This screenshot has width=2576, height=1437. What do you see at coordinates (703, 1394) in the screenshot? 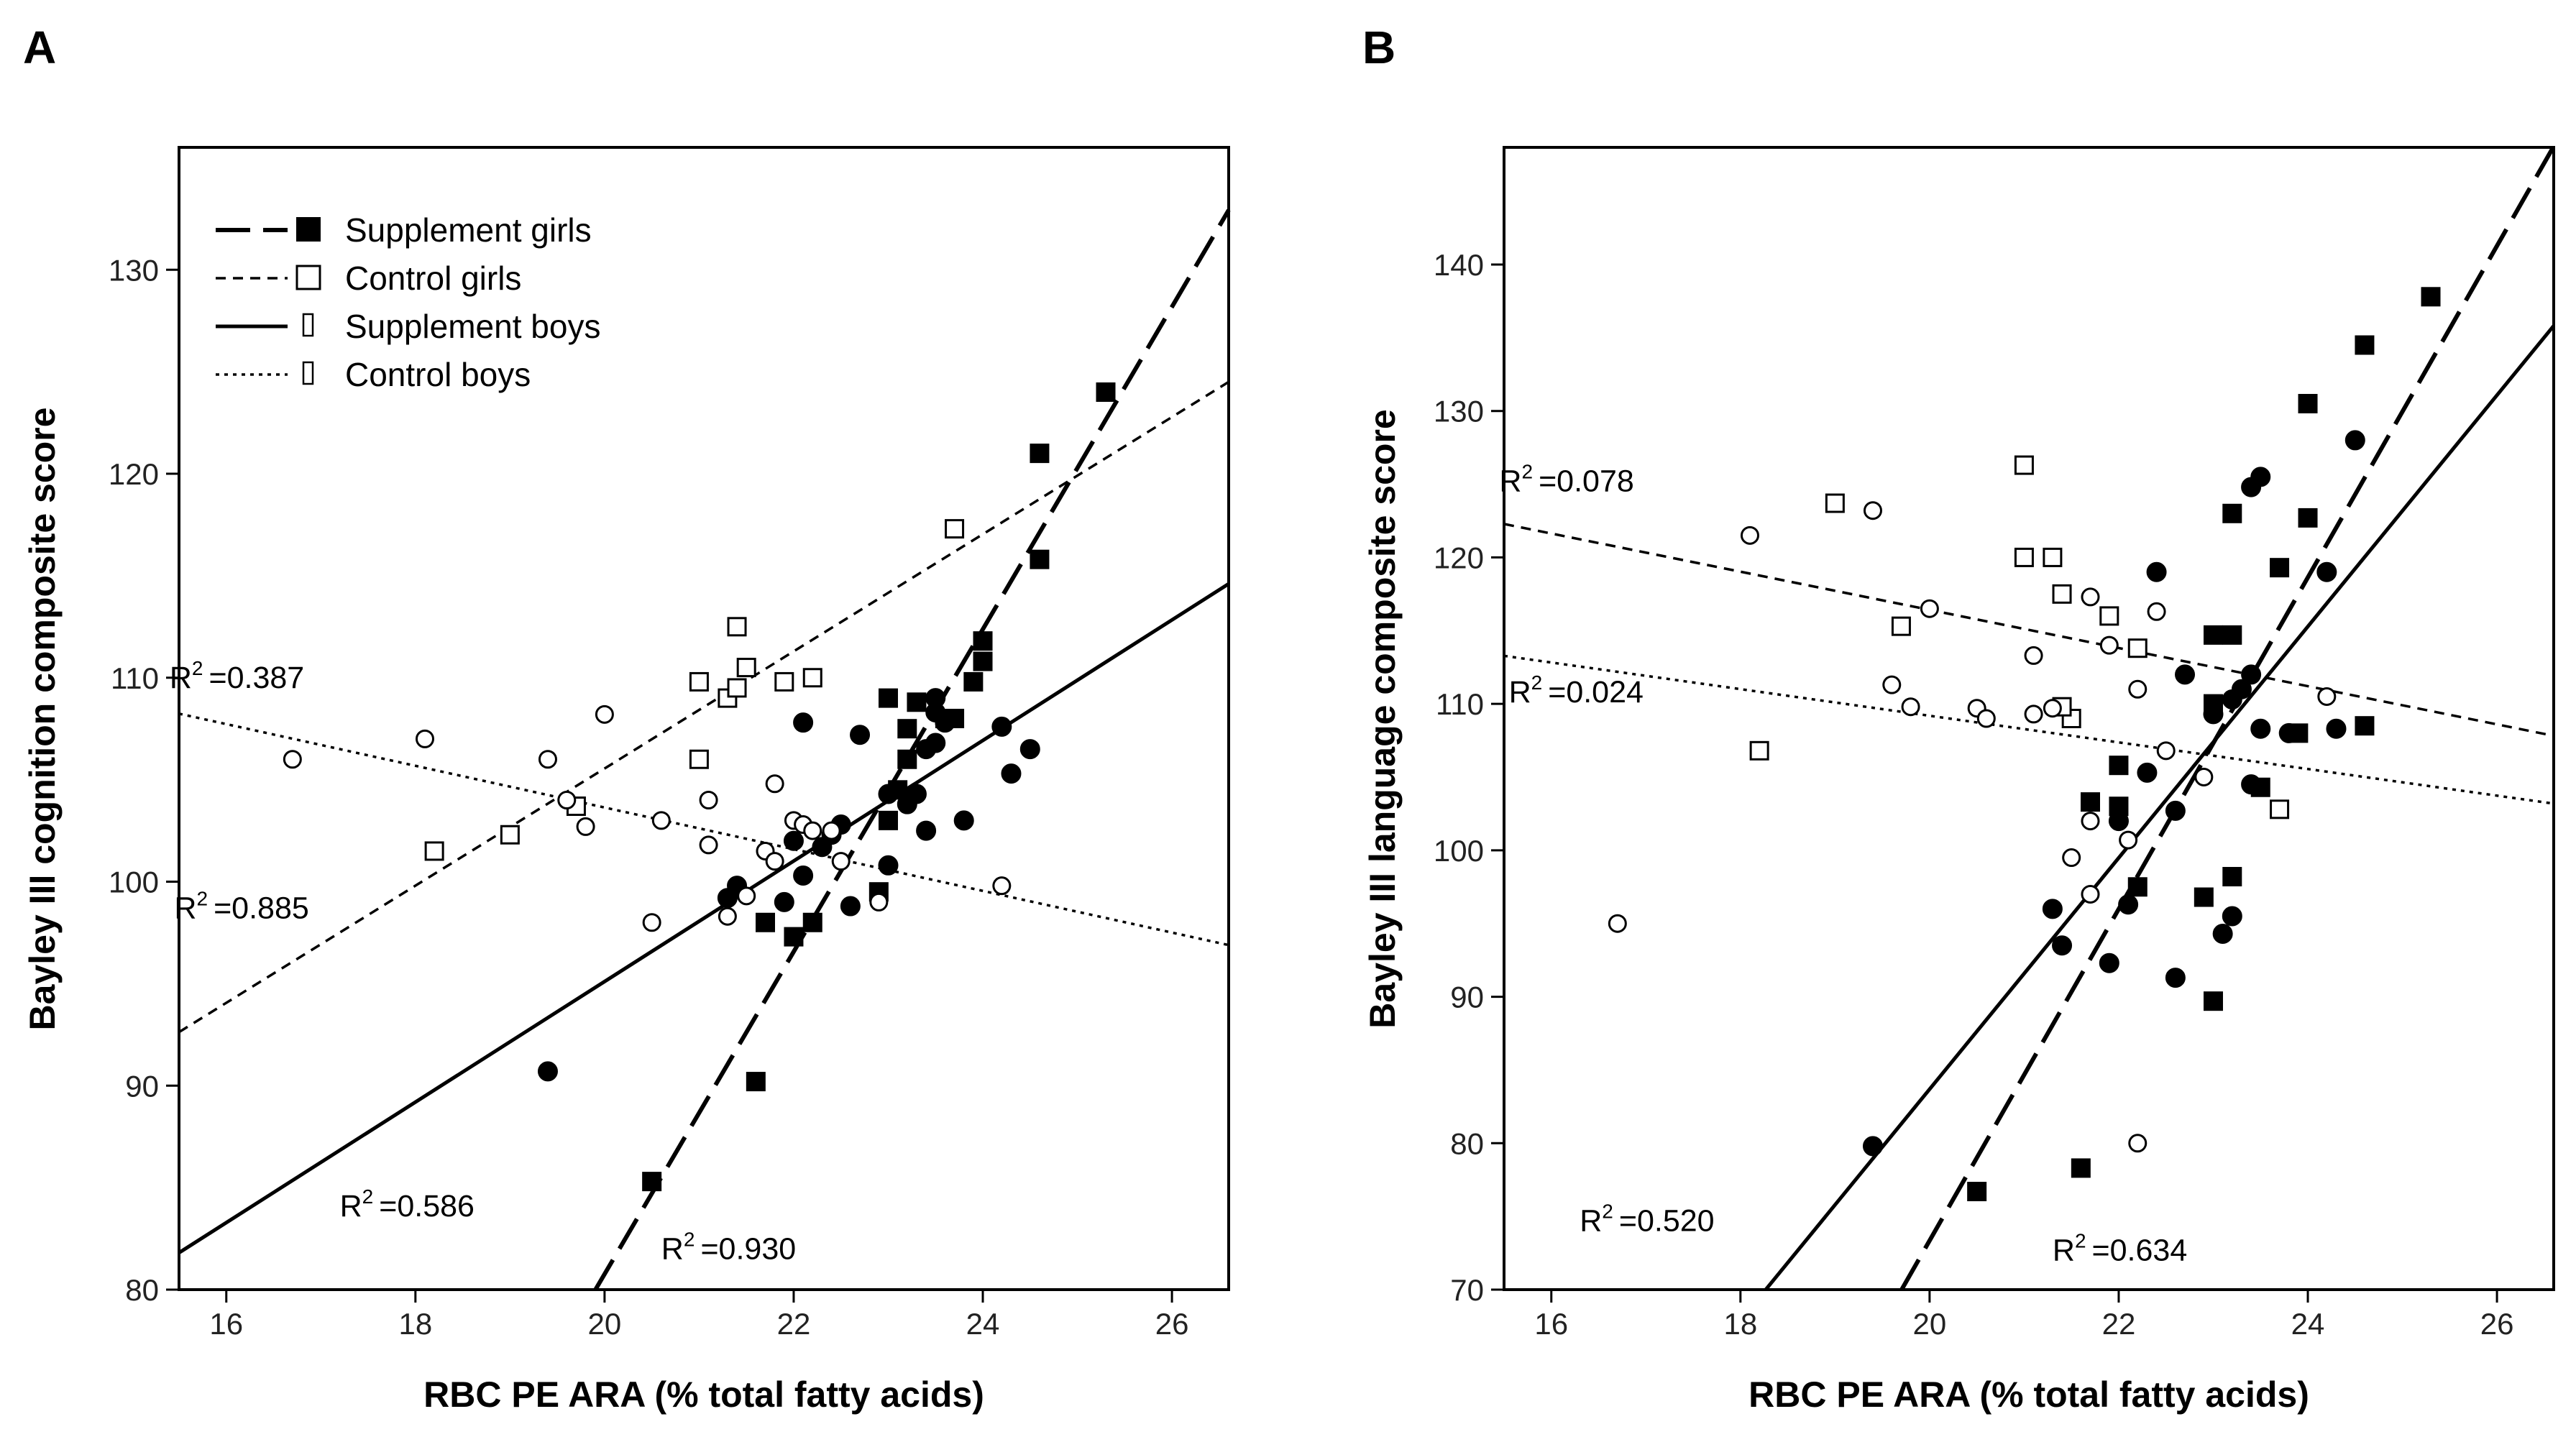
I see `x-axis-title-a: RBC PE ARA (% total fatty acids)` at bounding box center [703, 1394].